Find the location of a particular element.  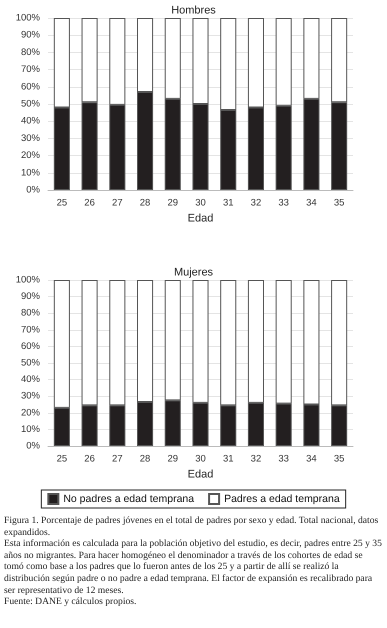

legend-label: Padres a edad temprana is located at coordinates (282, 499).